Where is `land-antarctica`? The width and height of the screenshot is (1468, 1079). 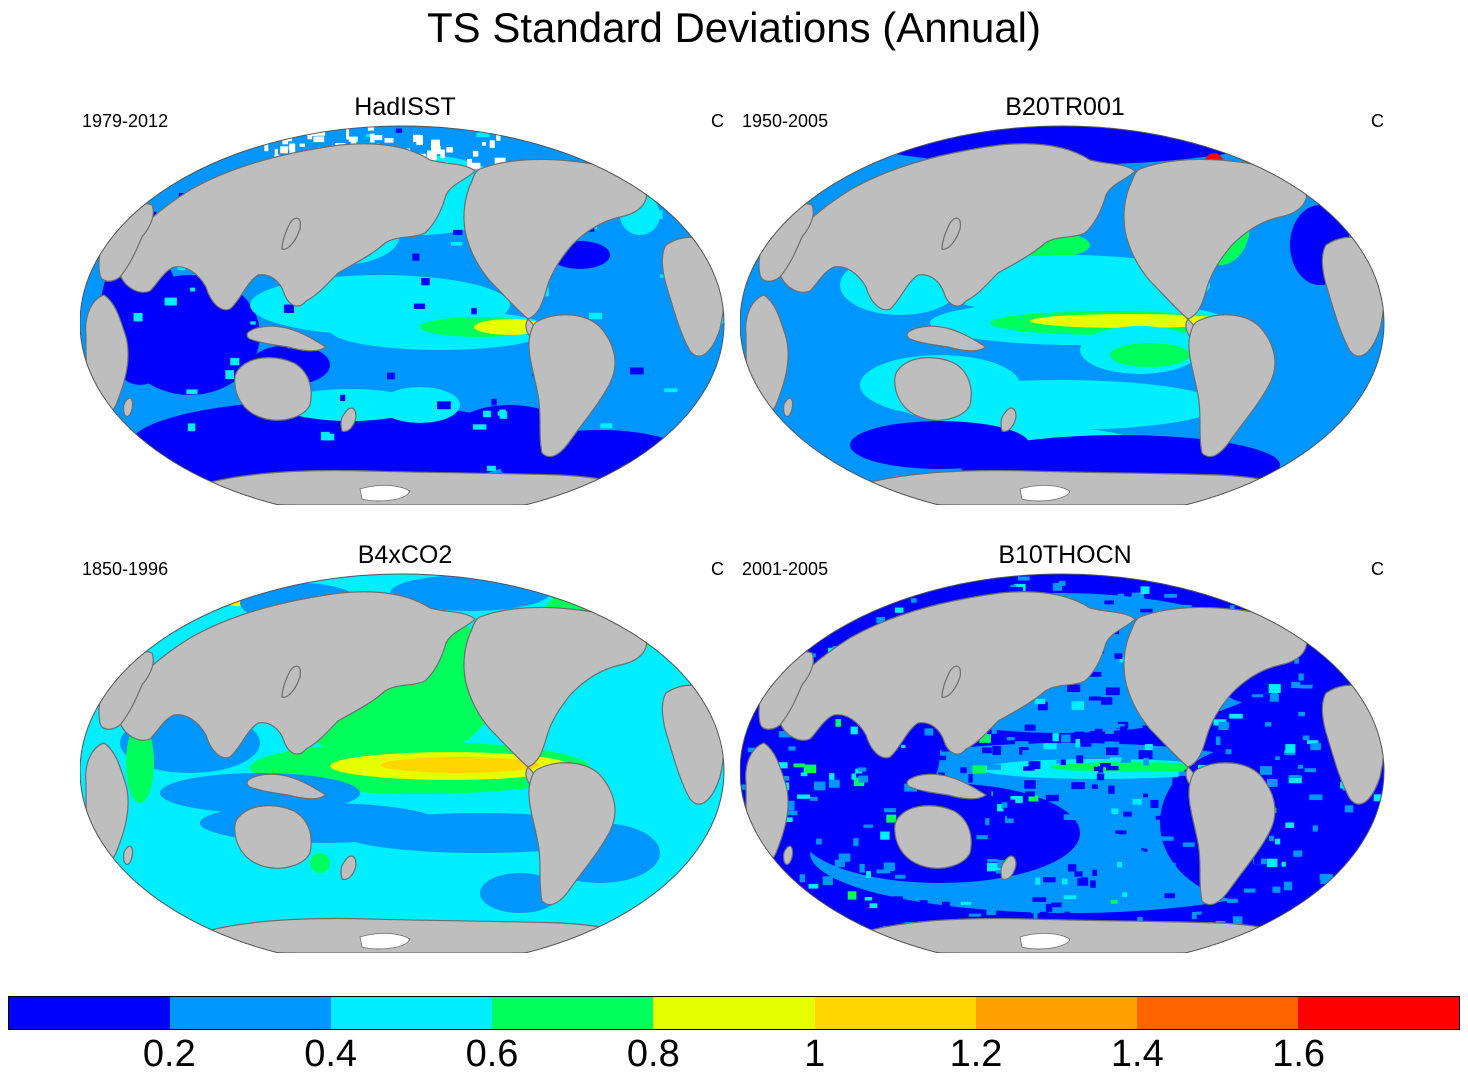 land-antarctica is located at coordinates (1080, 487).